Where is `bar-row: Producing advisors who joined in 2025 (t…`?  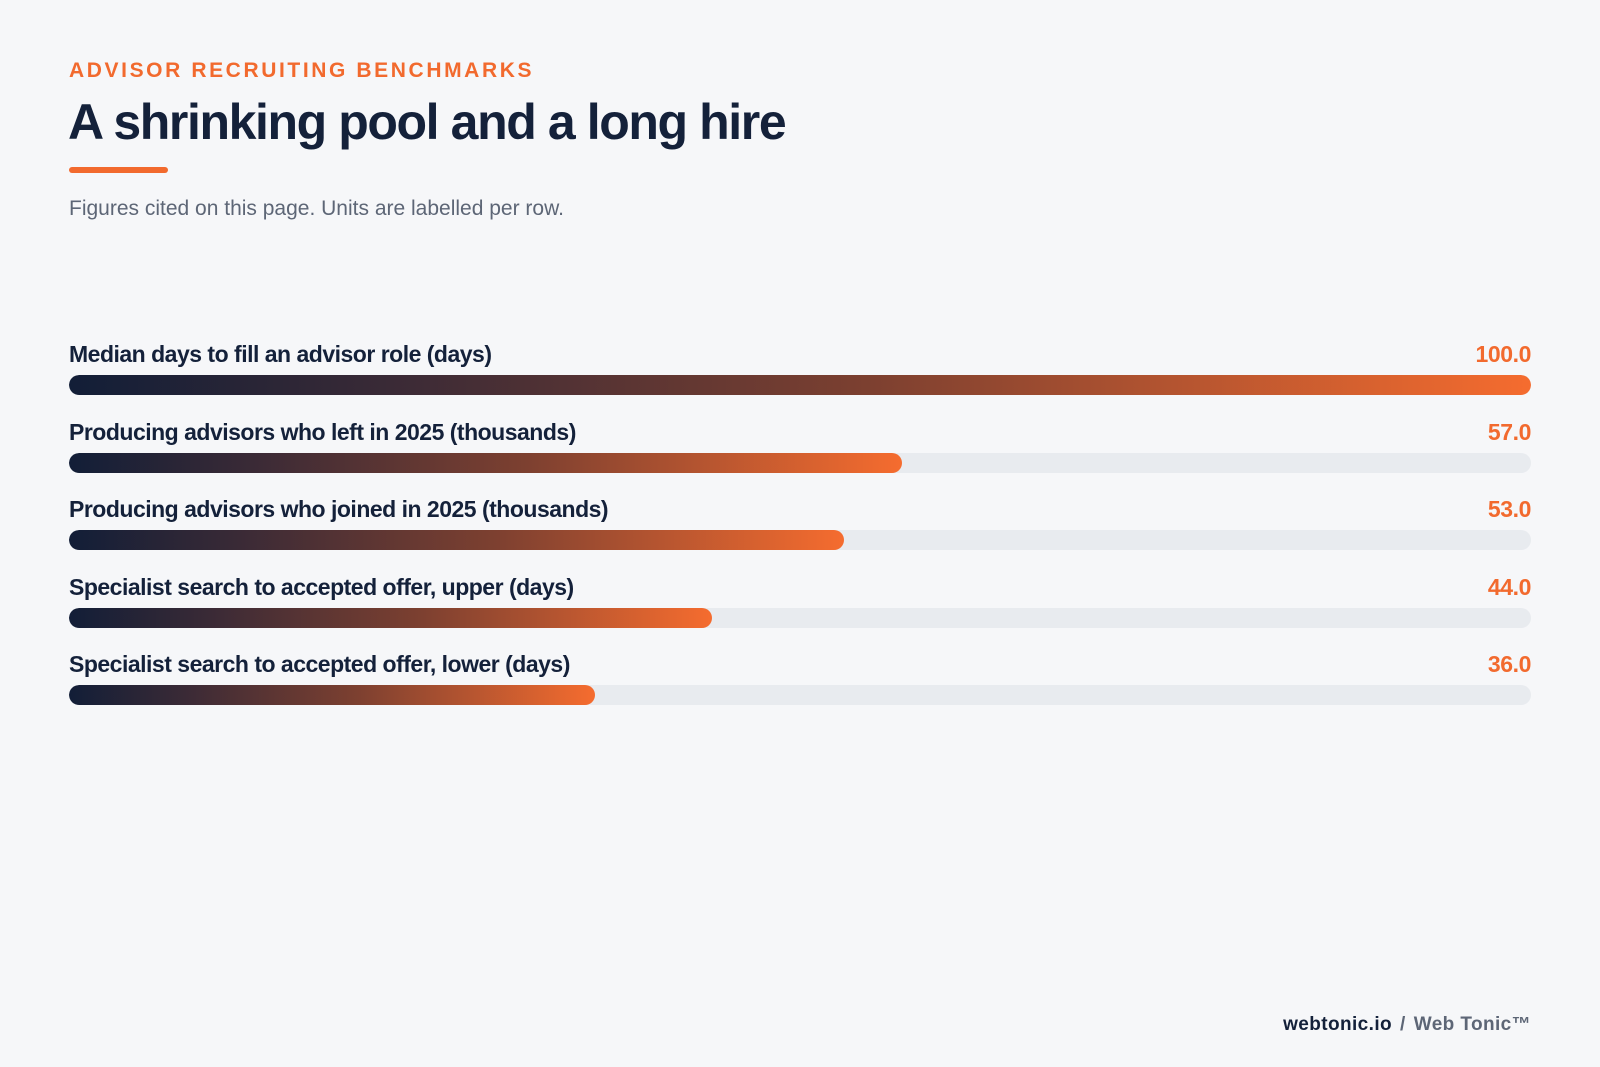
bar-row: Producing advisors who joined in 2025 (t… is located at coordinates (800, 530).